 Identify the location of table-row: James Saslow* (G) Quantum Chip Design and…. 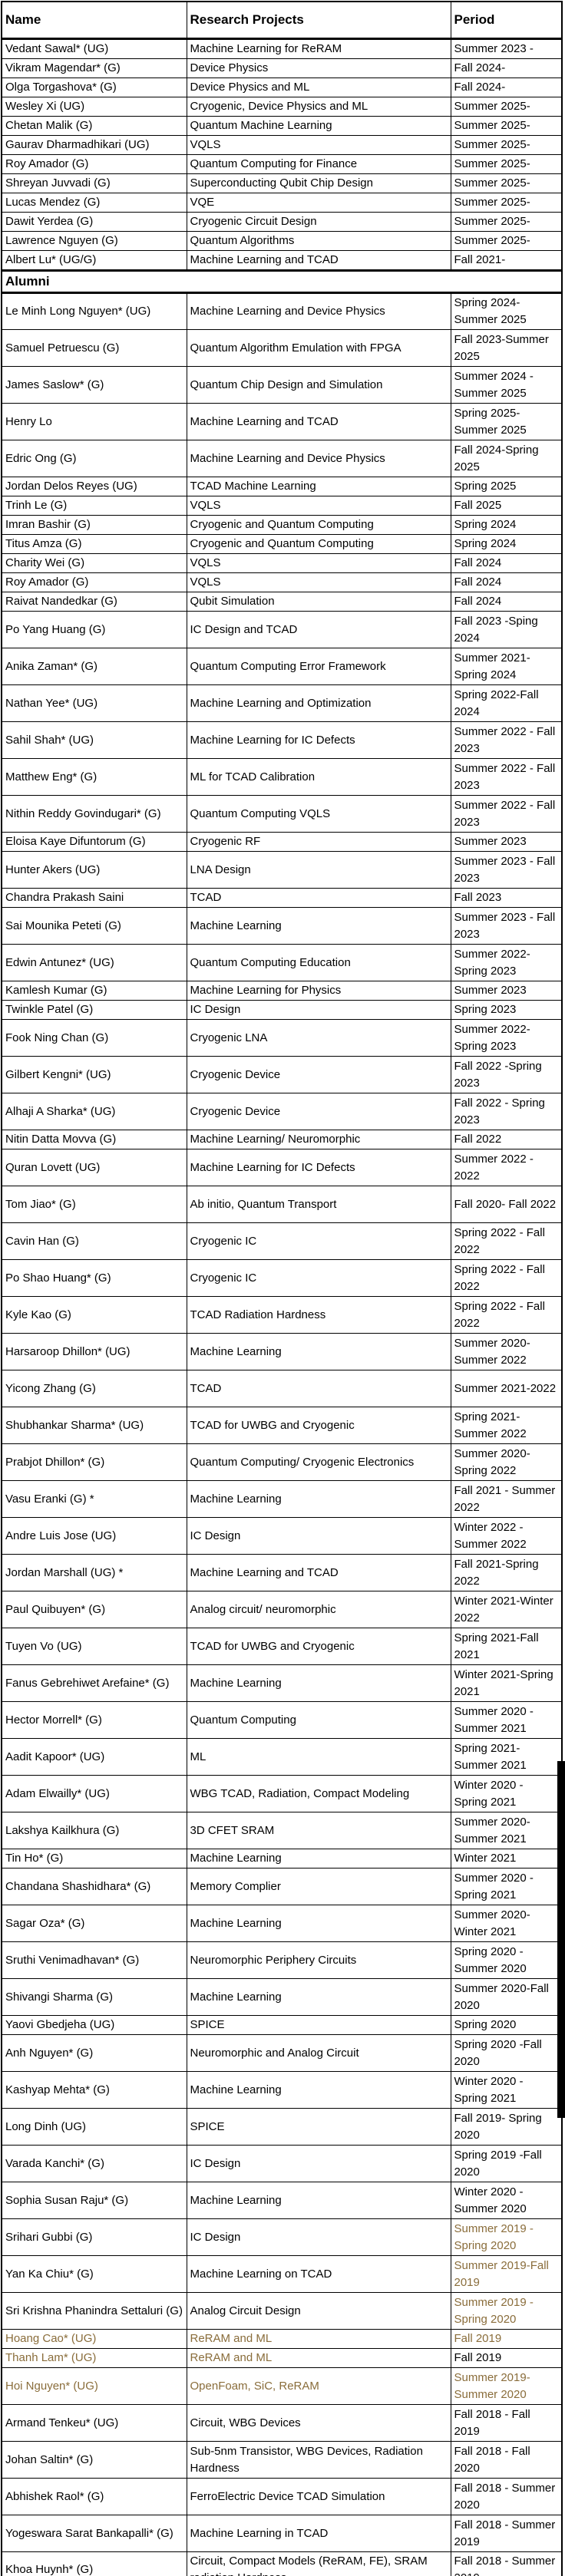
(282, 385).